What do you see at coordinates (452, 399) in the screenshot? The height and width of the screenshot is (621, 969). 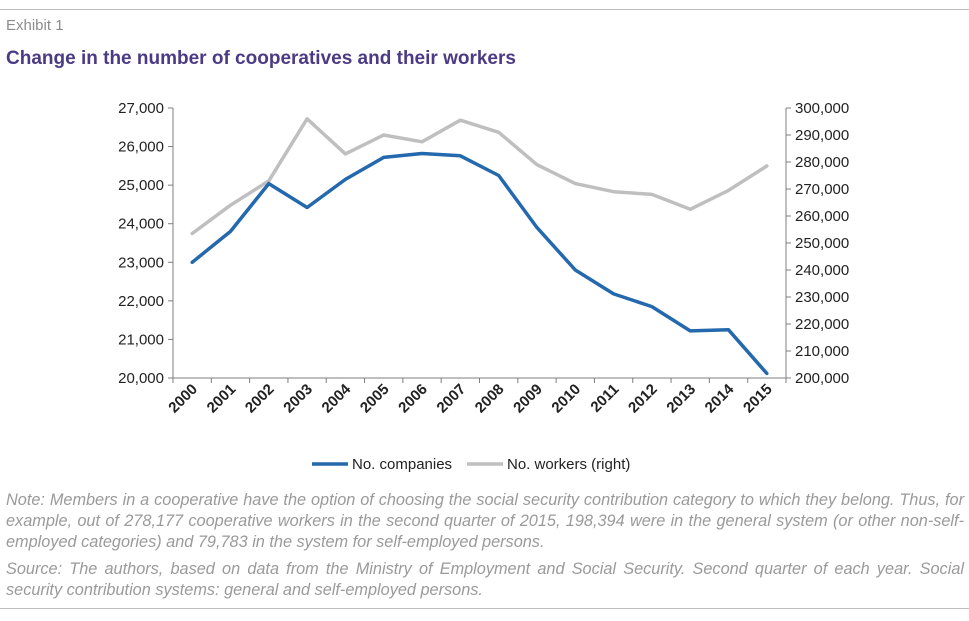 I see `x-tick-label: 2007` at bounding box center [452, 399].